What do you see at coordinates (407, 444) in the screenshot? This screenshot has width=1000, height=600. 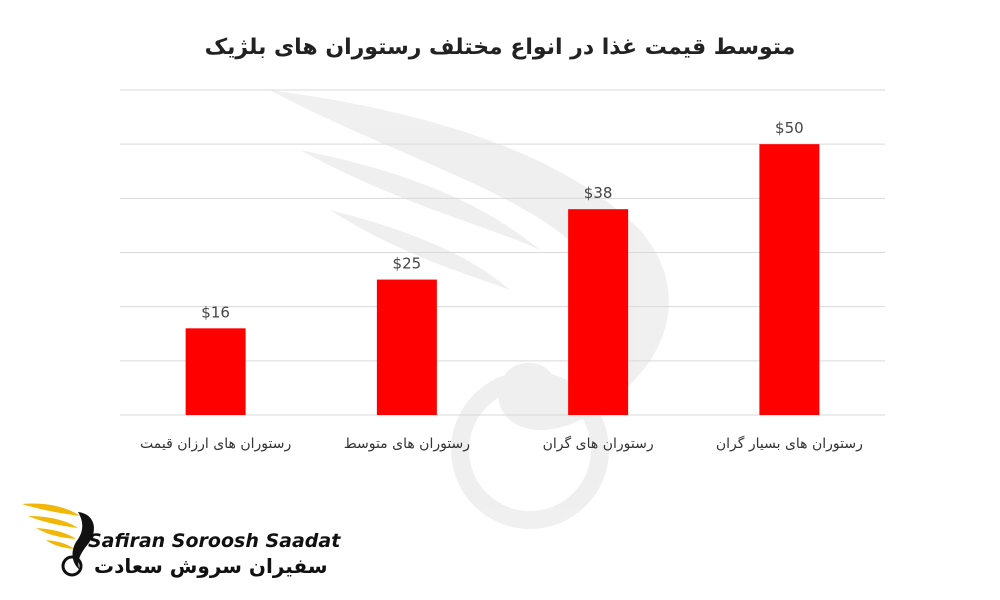 I see `category-label: رستوران های متوسط` at bounding box center [407, 444].